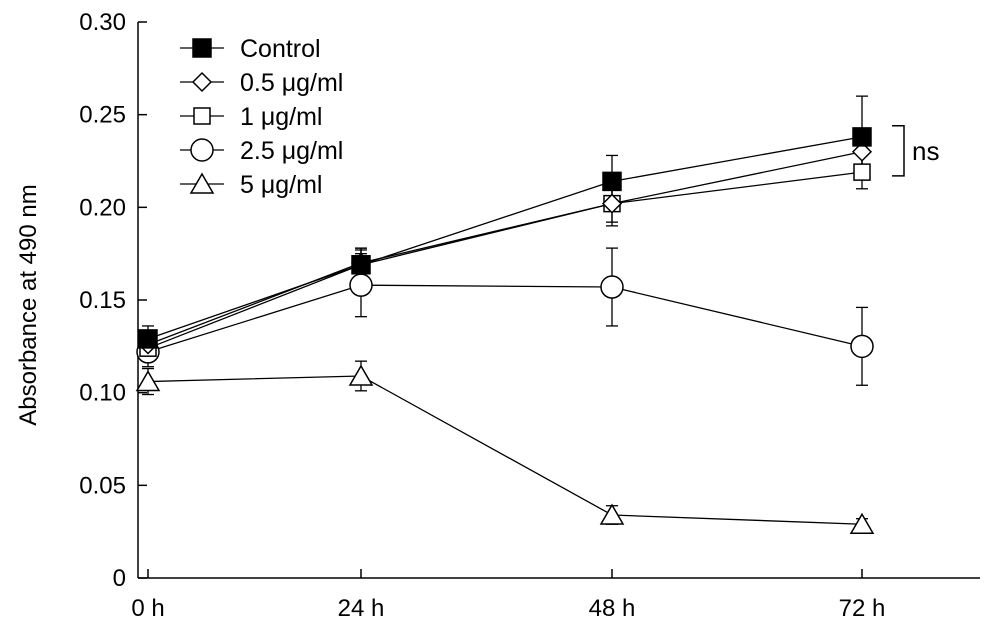  What do you see at coordinates (102, 207) in the screenshot?
I see `y-tick-label: 0.20` at bounding box center [102, 207].